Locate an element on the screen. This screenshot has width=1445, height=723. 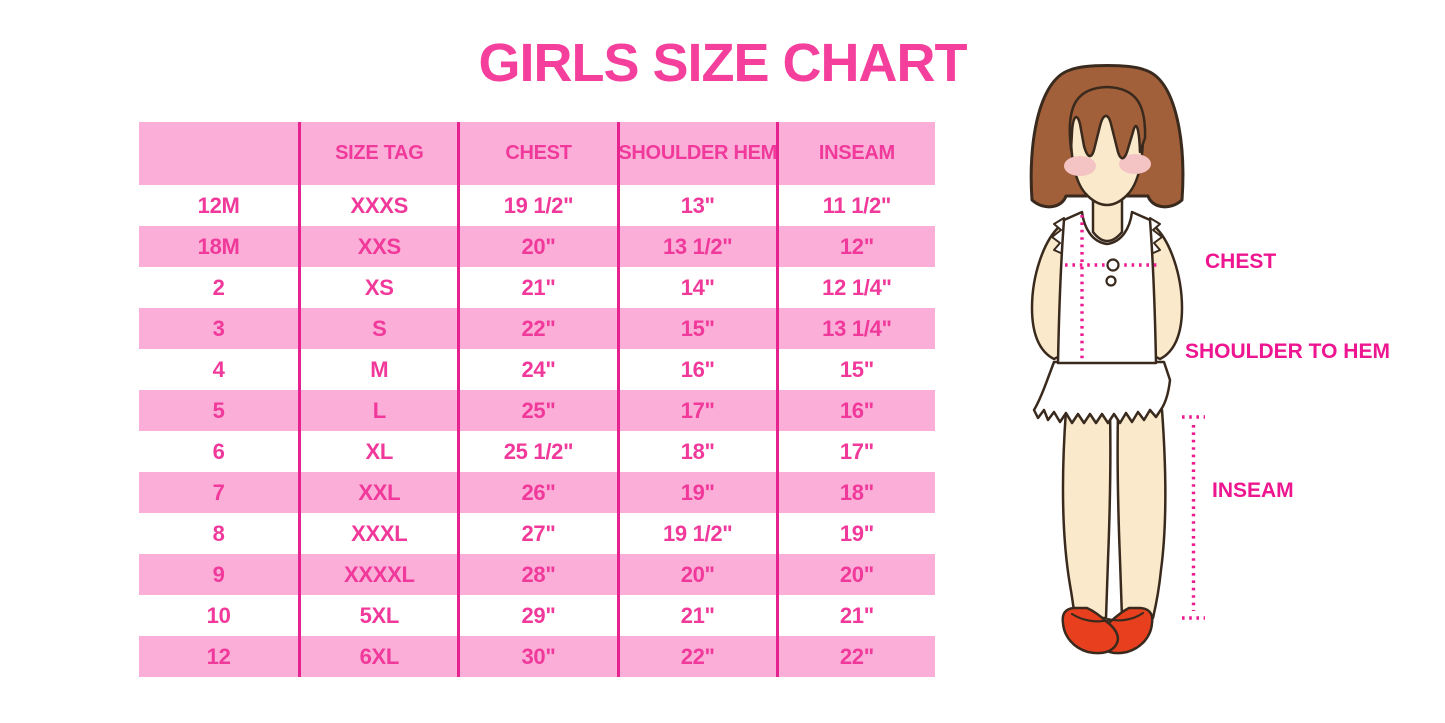
table-cell: 6XL is located at coordinates (377, 656).